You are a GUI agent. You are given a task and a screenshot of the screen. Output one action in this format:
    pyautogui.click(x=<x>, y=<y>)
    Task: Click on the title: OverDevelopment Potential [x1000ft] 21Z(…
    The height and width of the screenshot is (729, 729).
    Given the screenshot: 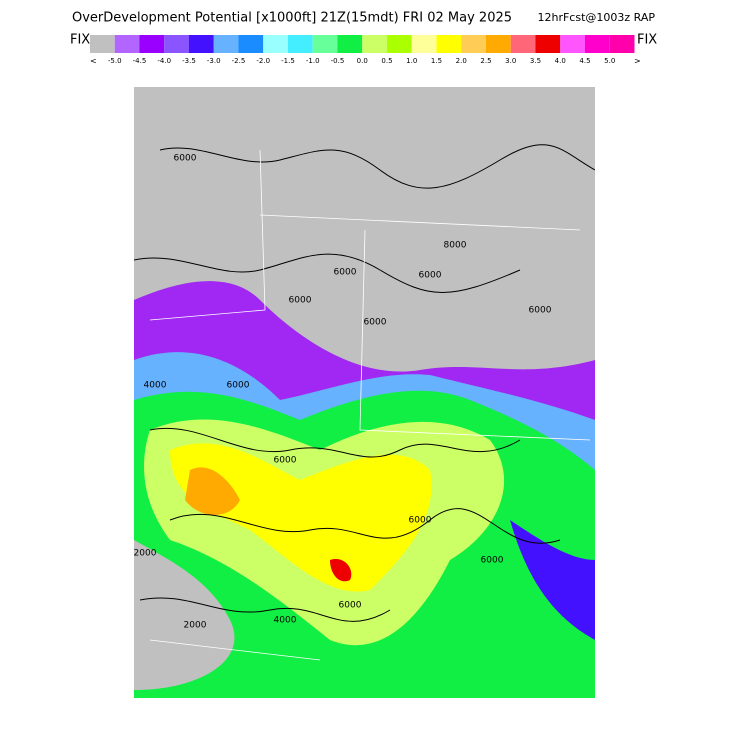 What is the action you would take?
    pyautogui.click(x=292, y=18)
    